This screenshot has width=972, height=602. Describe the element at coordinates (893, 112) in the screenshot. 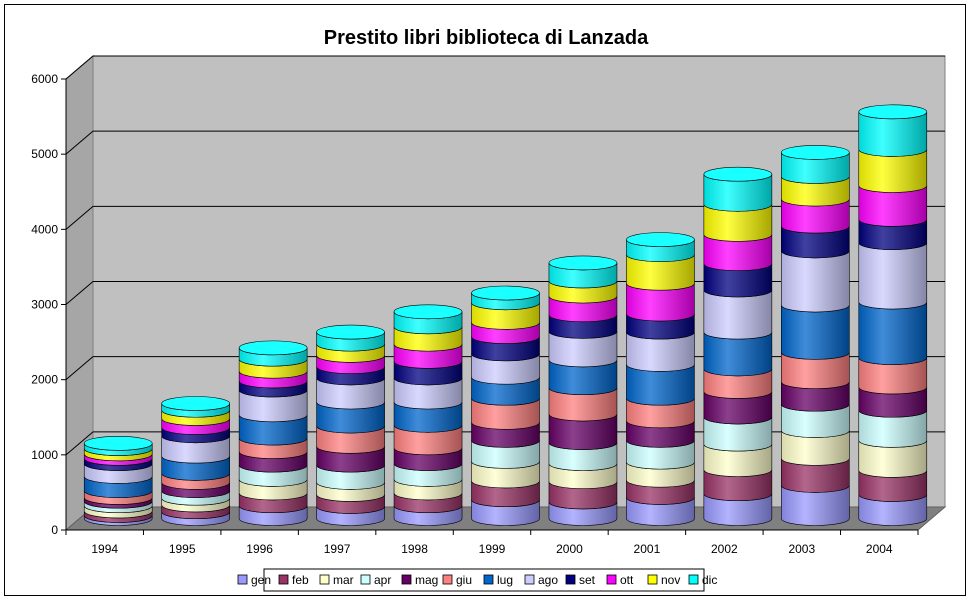

I see `bar-top-2004` at that location.